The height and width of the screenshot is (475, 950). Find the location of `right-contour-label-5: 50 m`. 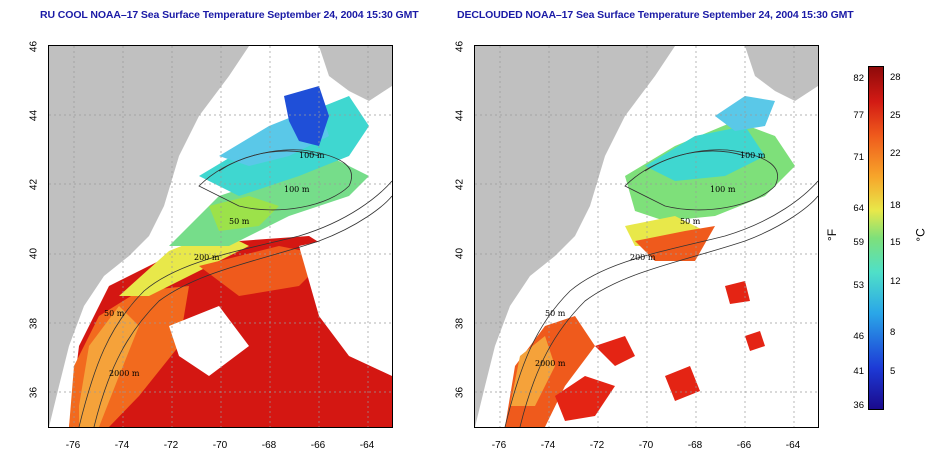

right-contour-label-5: 50 m is located at coordinates (555, 313).